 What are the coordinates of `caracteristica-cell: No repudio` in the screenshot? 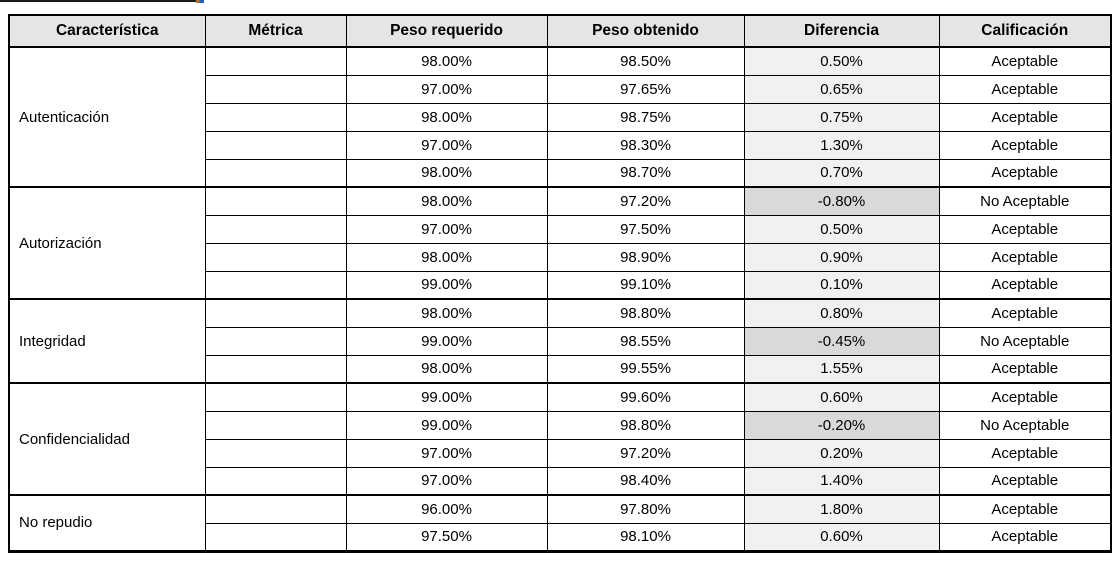 It's located at (107, 523).